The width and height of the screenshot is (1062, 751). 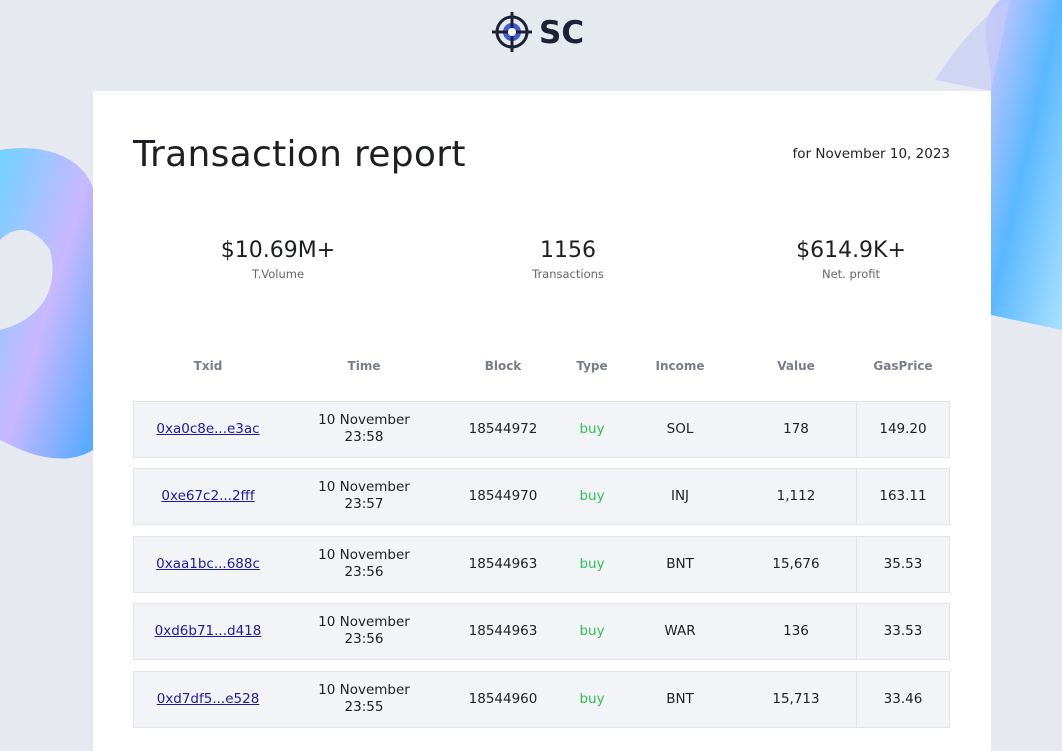 What do you see at coordinates (903, 429) in the screenshot?
I see `gas-price: 149.20` at bounding box center [903, 429].